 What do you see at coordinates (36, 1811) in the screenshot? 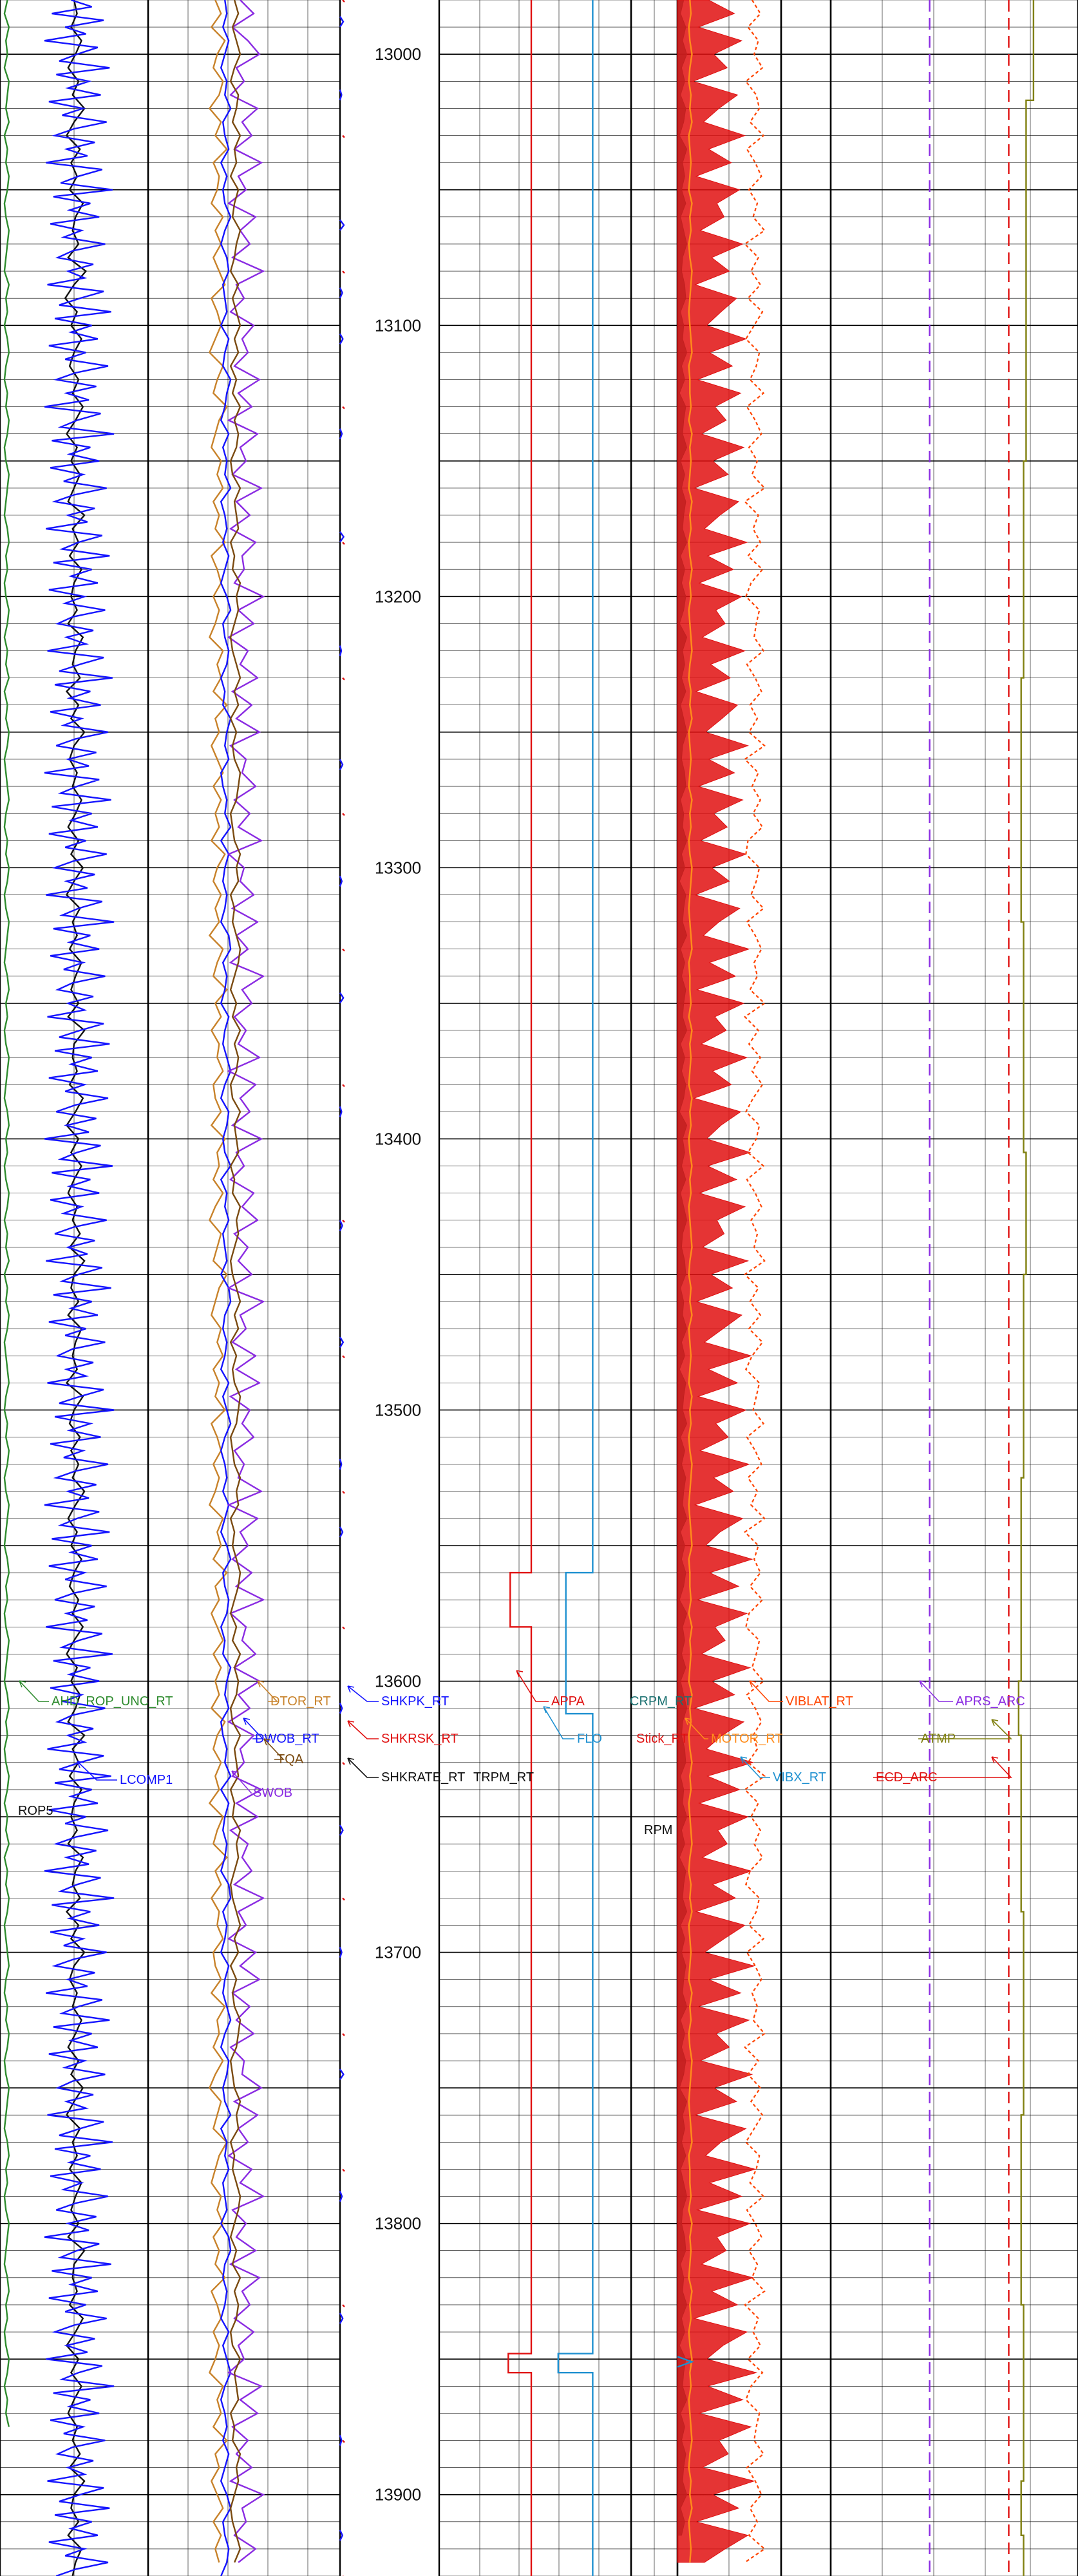
I see `label-rop5: ROP5` at bounding box center [36, 1811].